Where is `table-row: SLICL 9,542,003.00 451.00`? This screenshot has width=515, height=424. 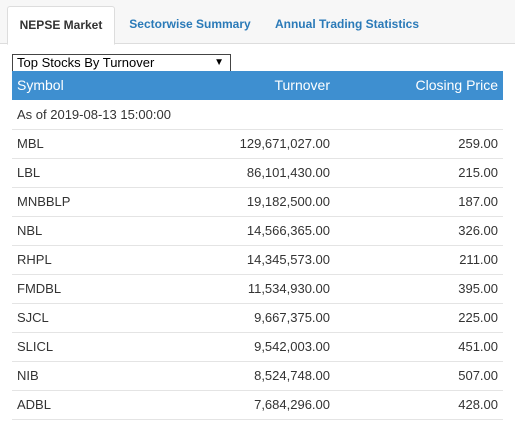
table-row: SLICL 9,542,003.00 451.00 is located at coordinates (257, 347).